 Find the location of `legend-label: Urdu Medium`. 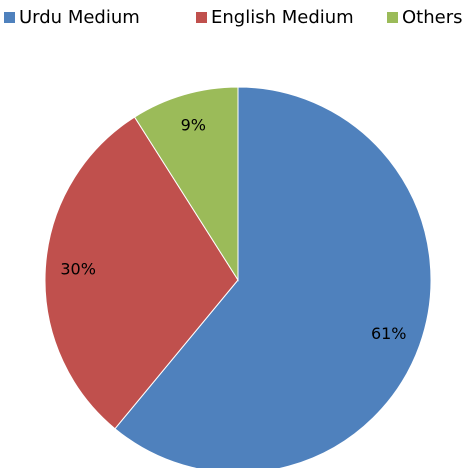

legend-label: Urdu Medium is located at coordinates (79, 17).